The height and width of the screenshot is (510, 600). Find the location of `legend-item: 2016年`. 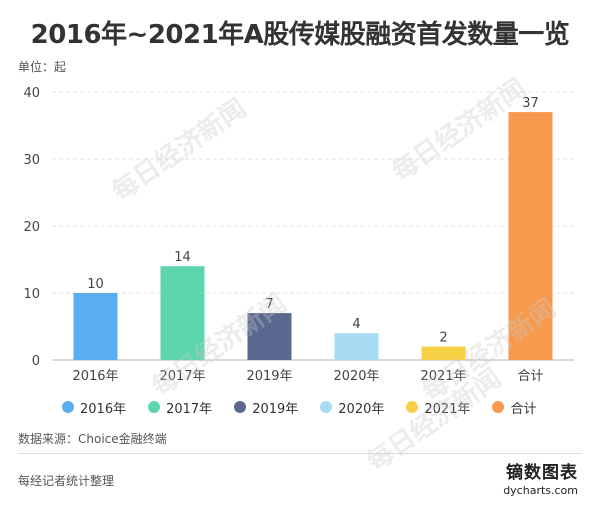

legend-item: 2016年 is located at coordinates (94, 407).